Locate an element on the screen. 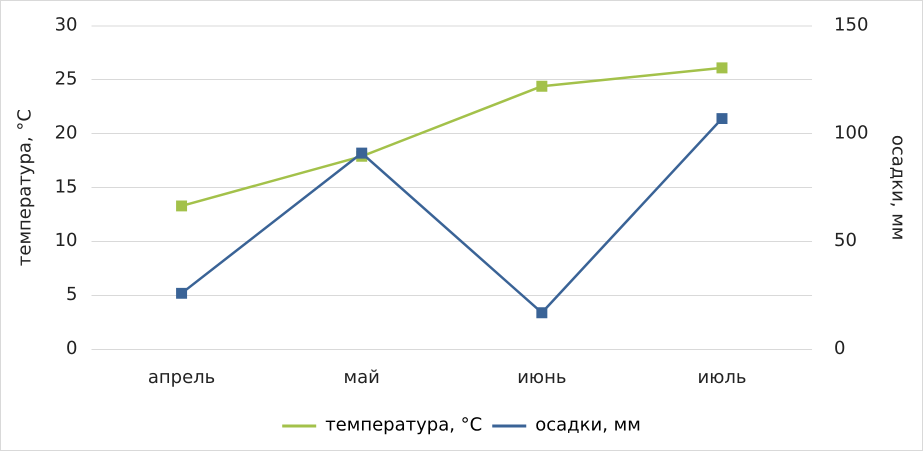 This screenshot has height=451, width=923. x-tick-label: апрель is located at coordinates (182, 377).